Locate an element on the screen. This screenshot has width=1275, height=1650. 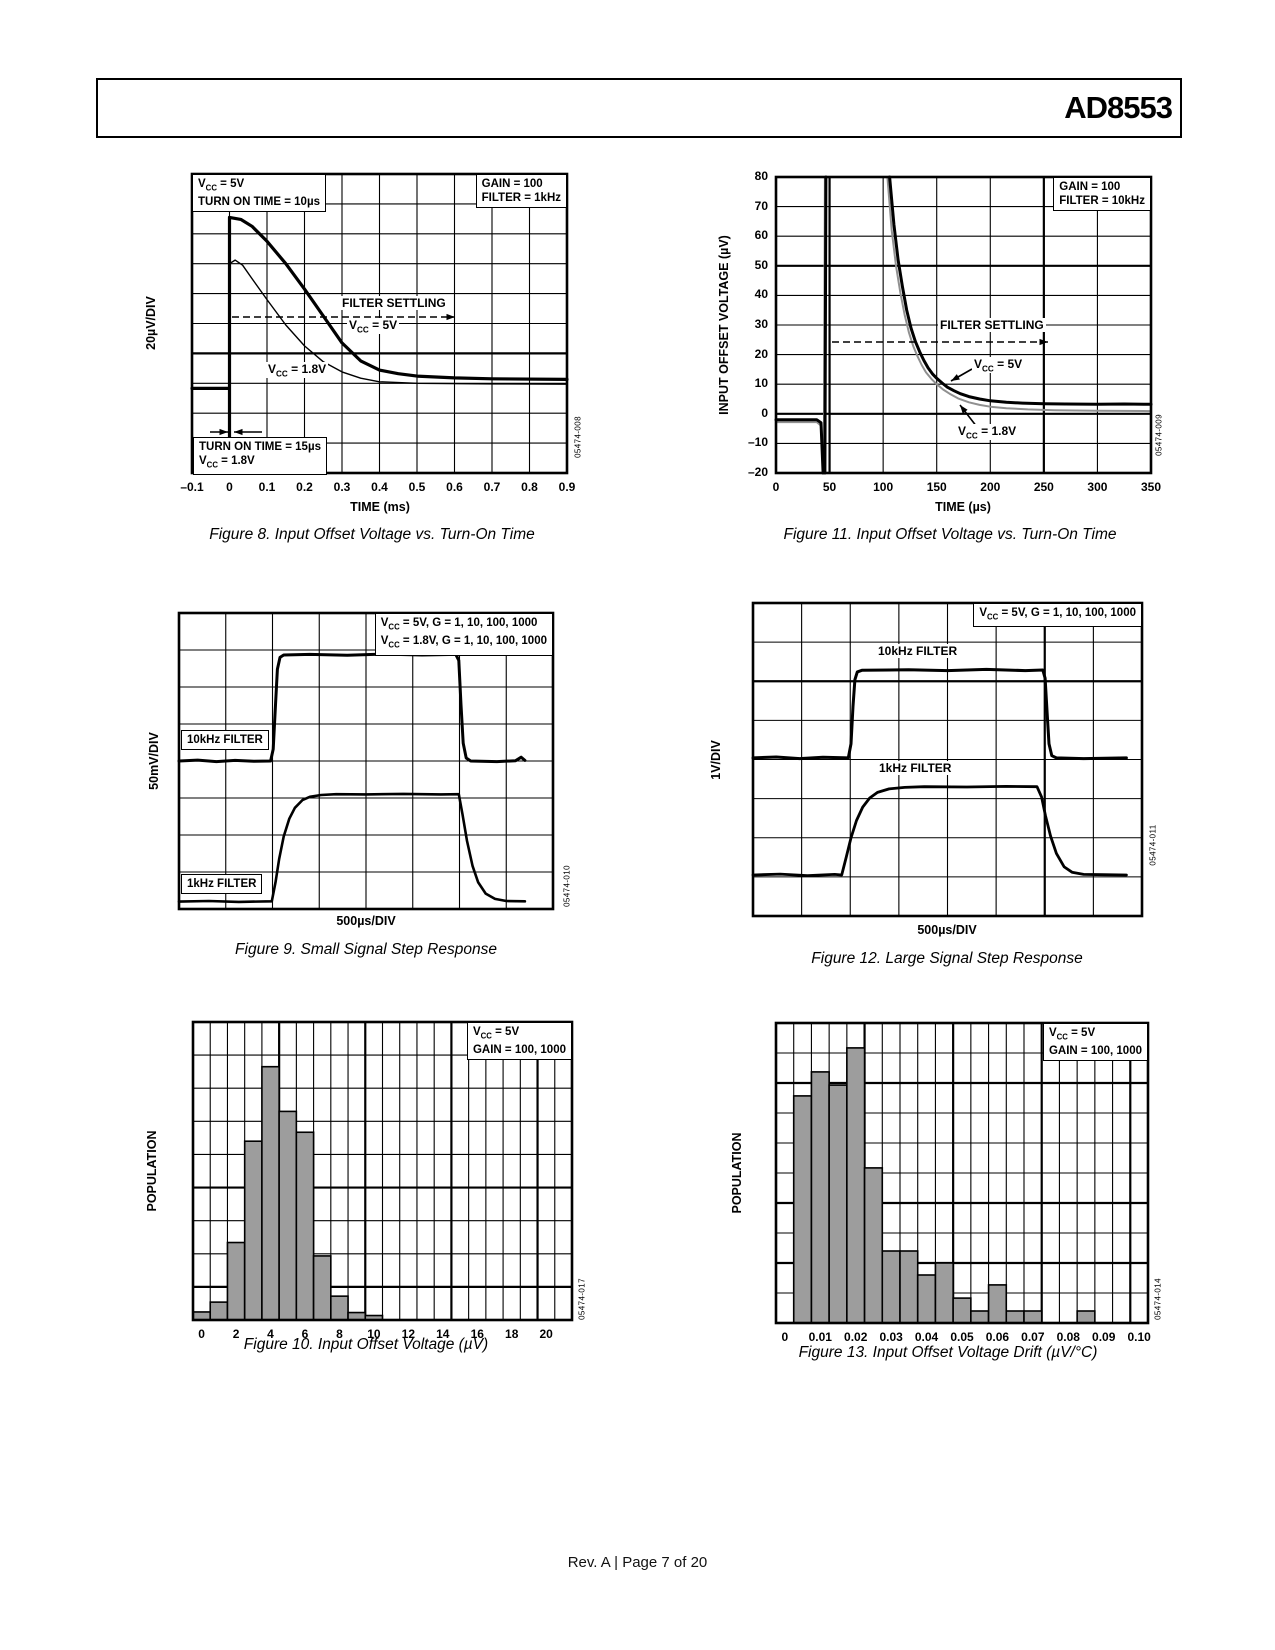
x-tick-label: 200 is located at coordinates (990, 487).